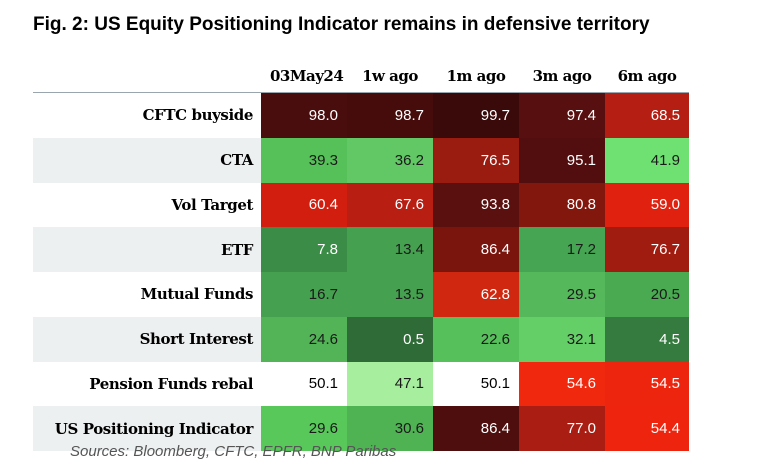 The height and width of the screenshot is (474, 775). Describe the element at coordinates (390, 384) in the screenshot. I see `heatmap-cell: 47.1` at that location.